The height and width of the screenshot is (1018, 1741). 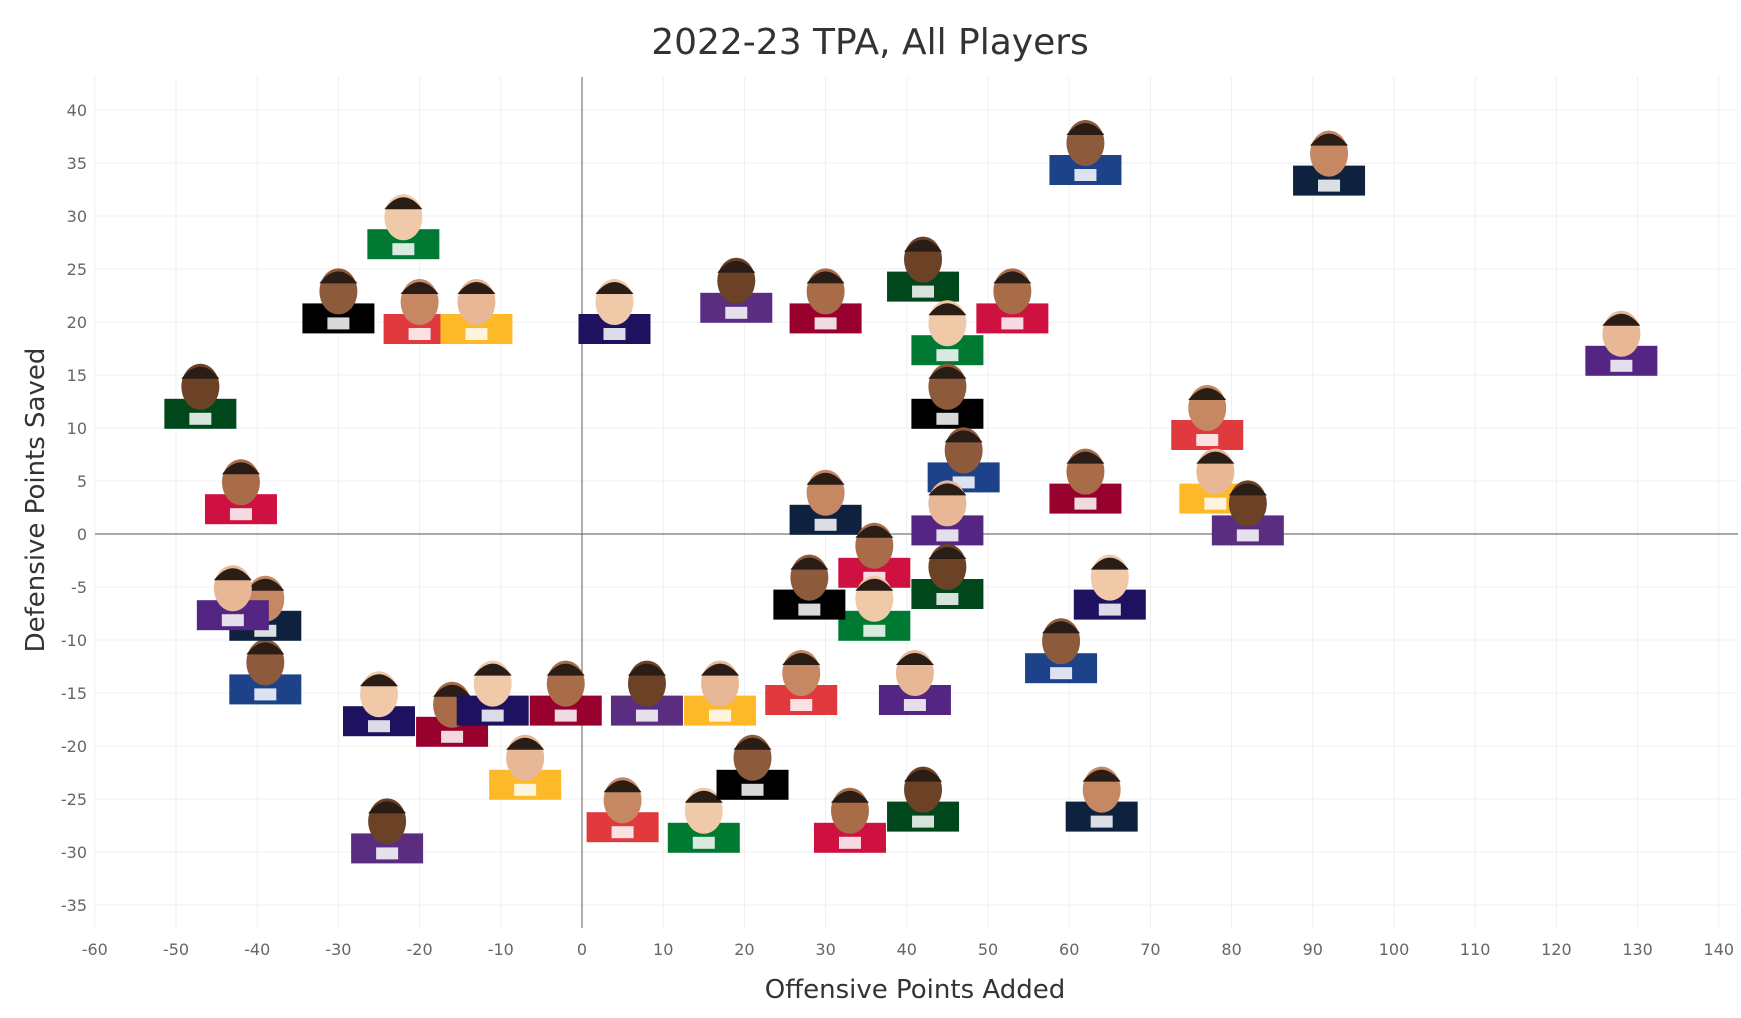 I want to click on y-tick-label: -35, so click(x=74, y=905).